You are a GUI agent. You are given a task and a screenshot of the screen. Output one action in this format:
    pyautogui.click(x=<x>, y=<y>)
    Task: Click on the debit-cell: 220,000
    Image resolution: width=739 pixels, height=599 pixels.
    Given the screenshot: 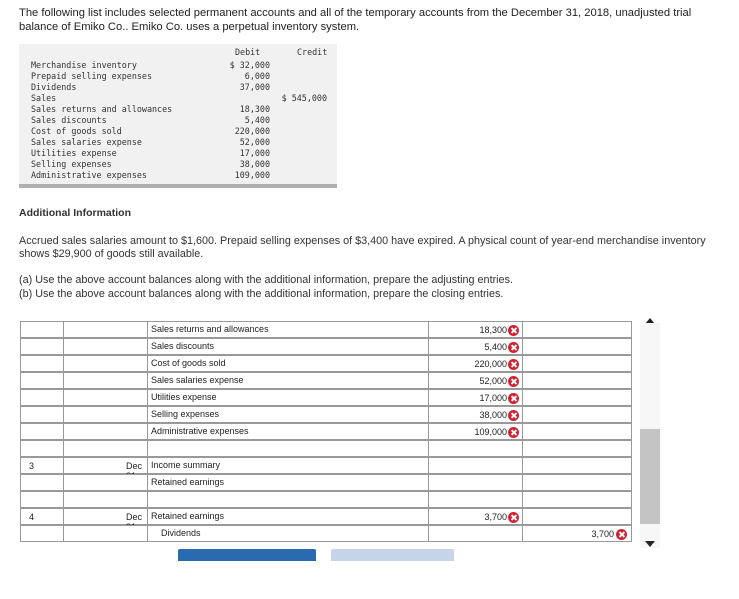 What is the action you would take?
    pyautogui.click(x=476, y=363)
    